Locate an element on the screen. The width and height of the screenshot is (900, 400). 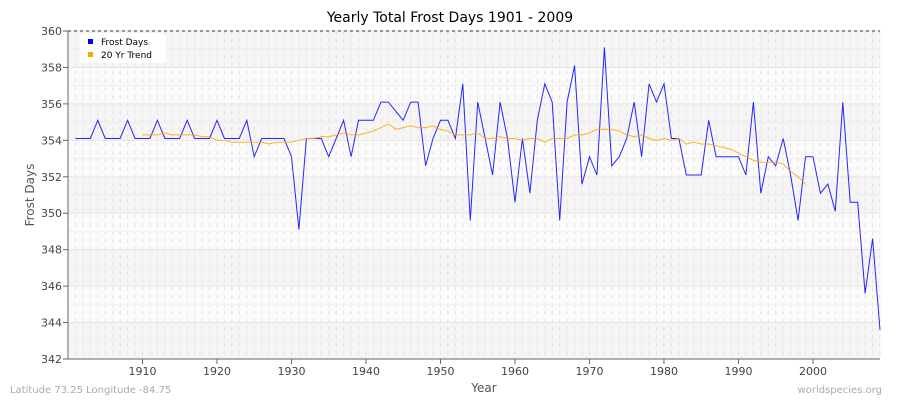
legend-label-frost-days: Frost Days is located at coordinates (124, 43).